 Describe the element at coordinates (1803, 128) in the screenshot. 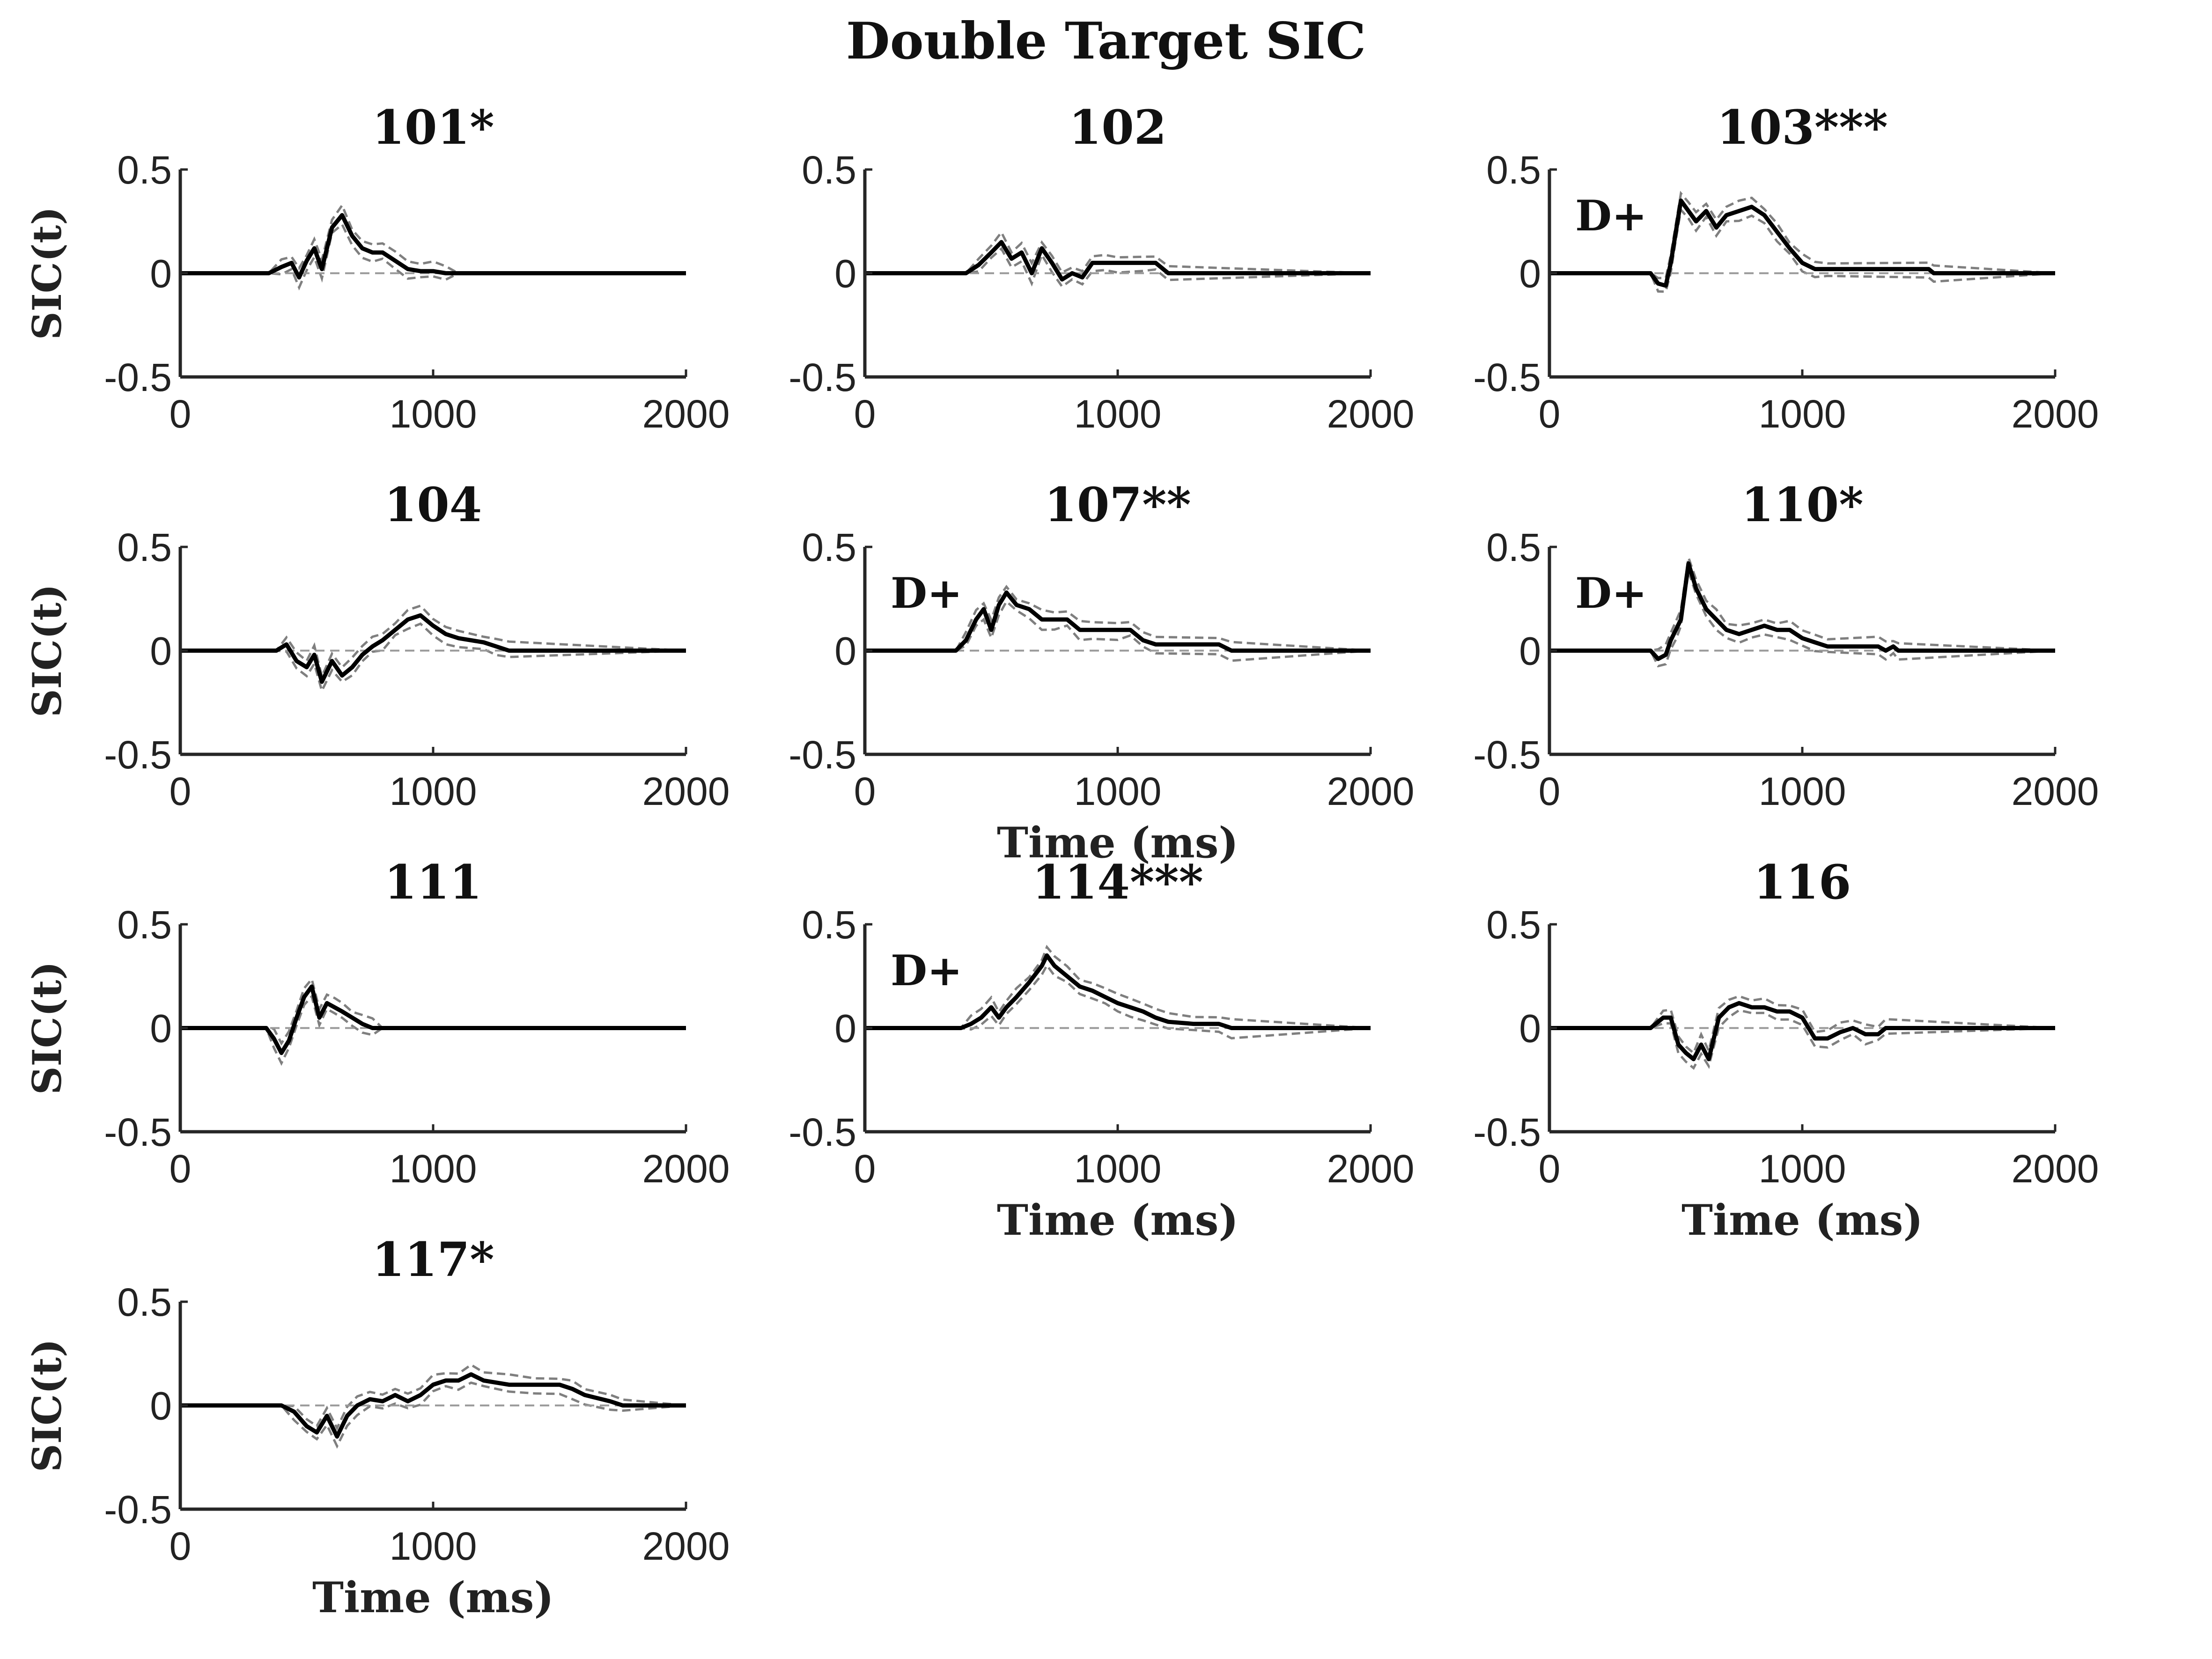

I see `subplot-title: 103***` at that location.